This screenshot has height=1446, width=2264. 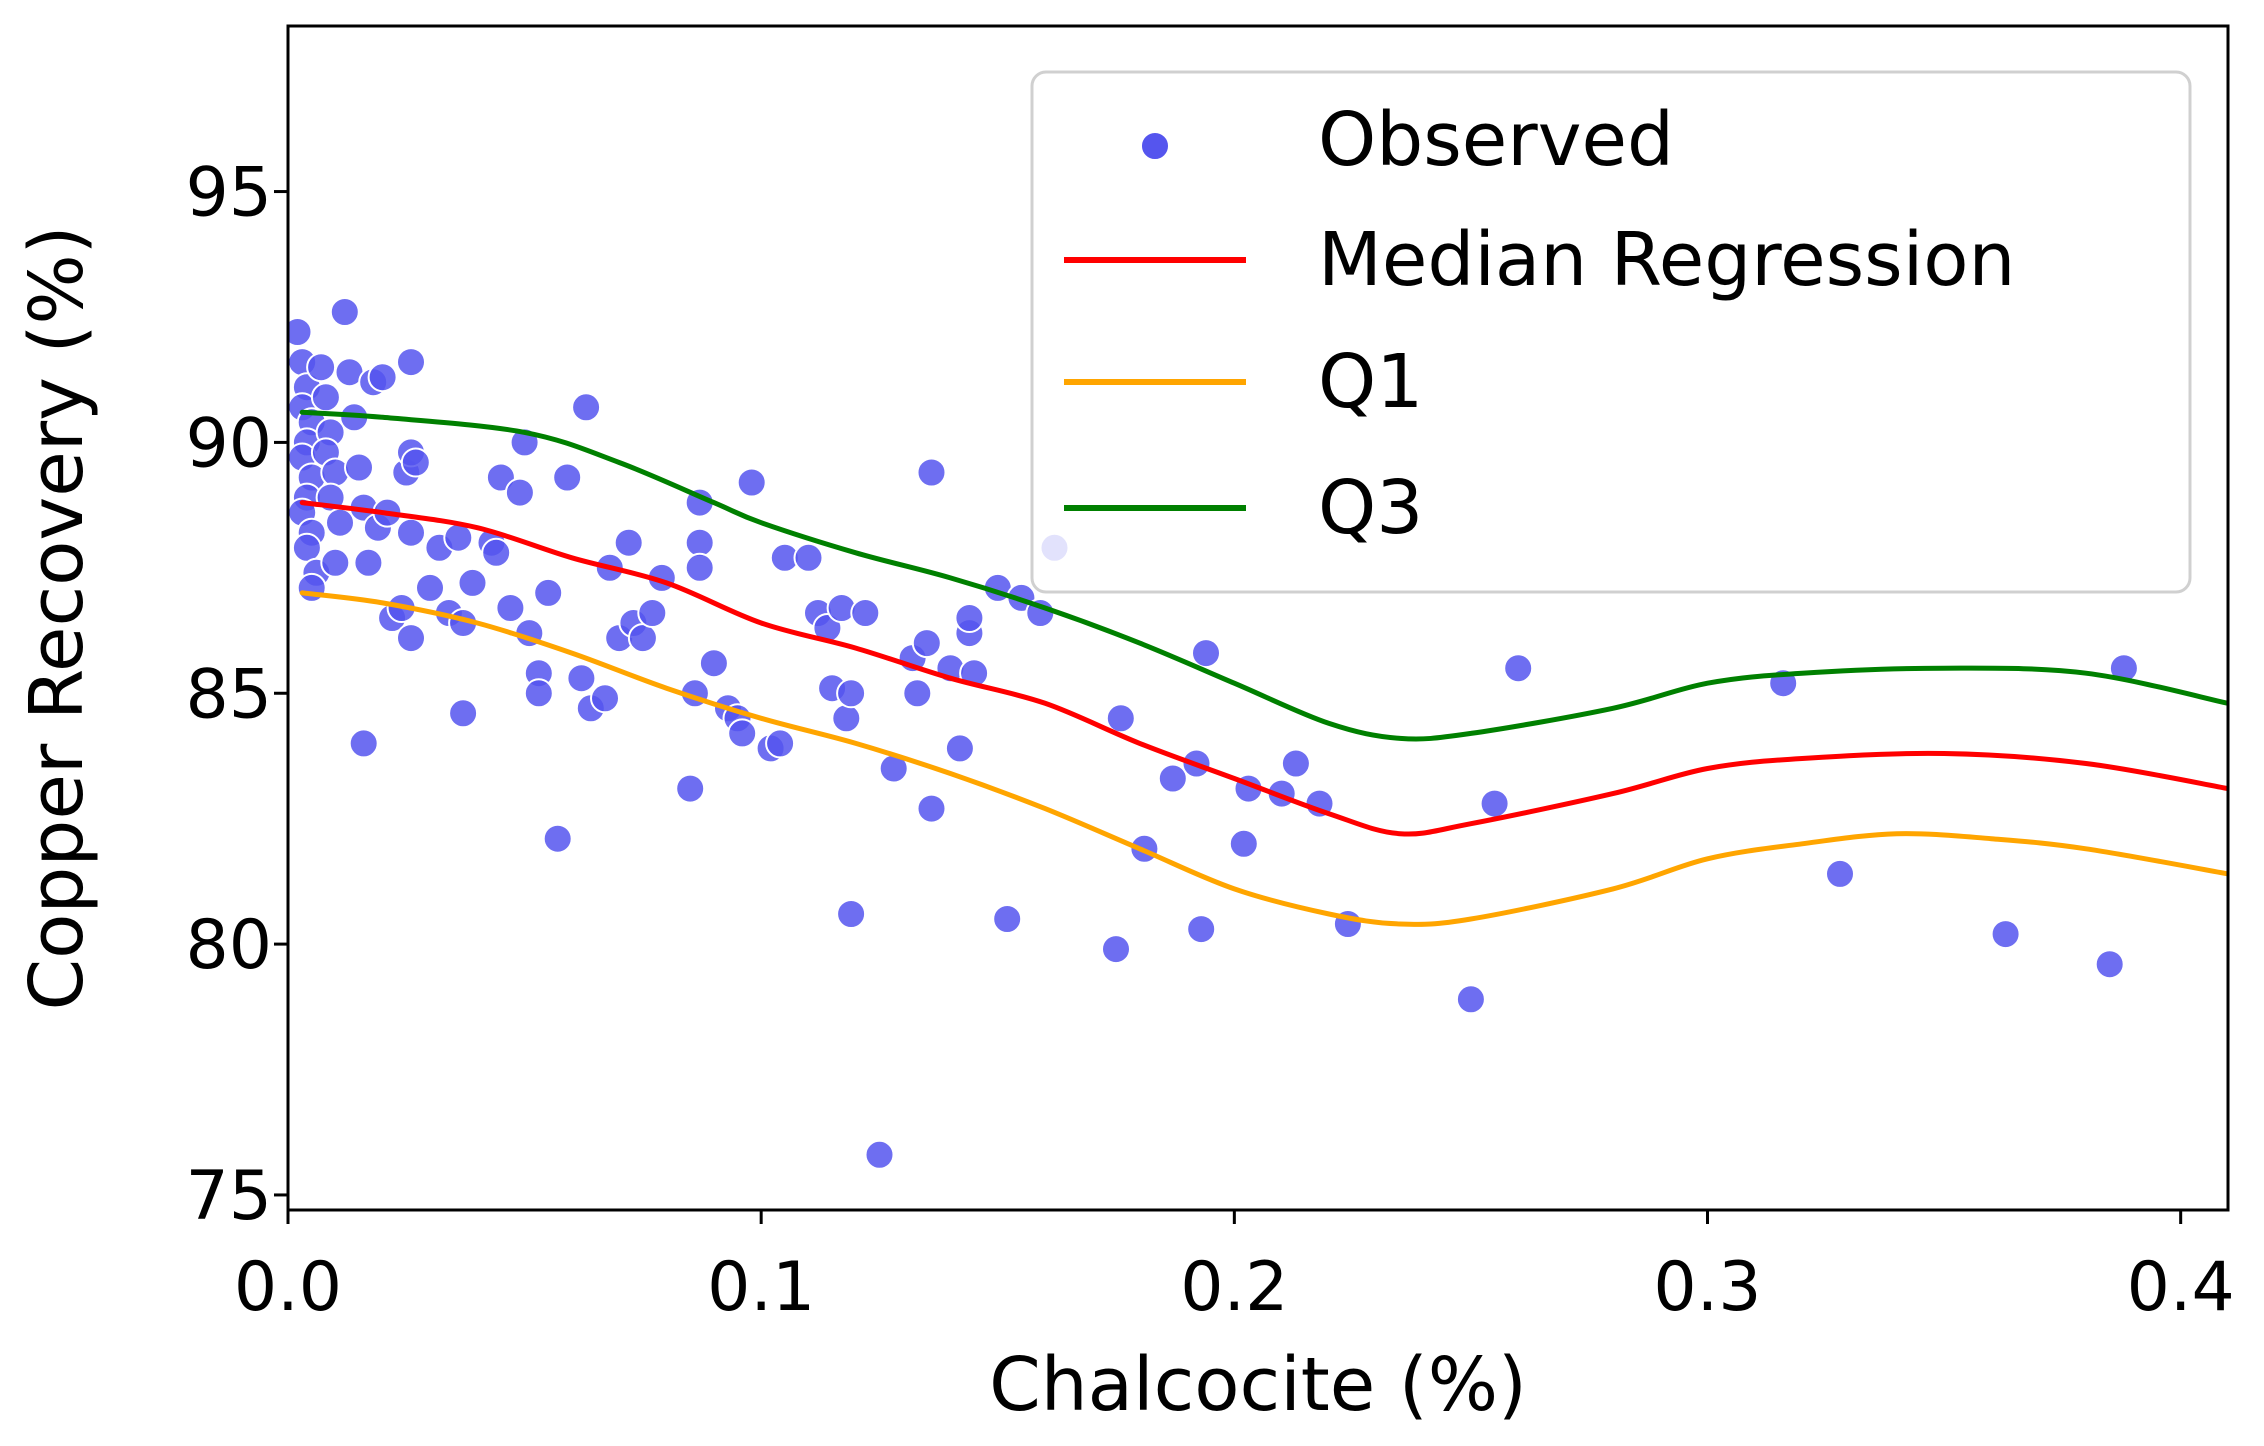 I want to click on legend-q3-label: Q3, so click(x=1370, y=508).